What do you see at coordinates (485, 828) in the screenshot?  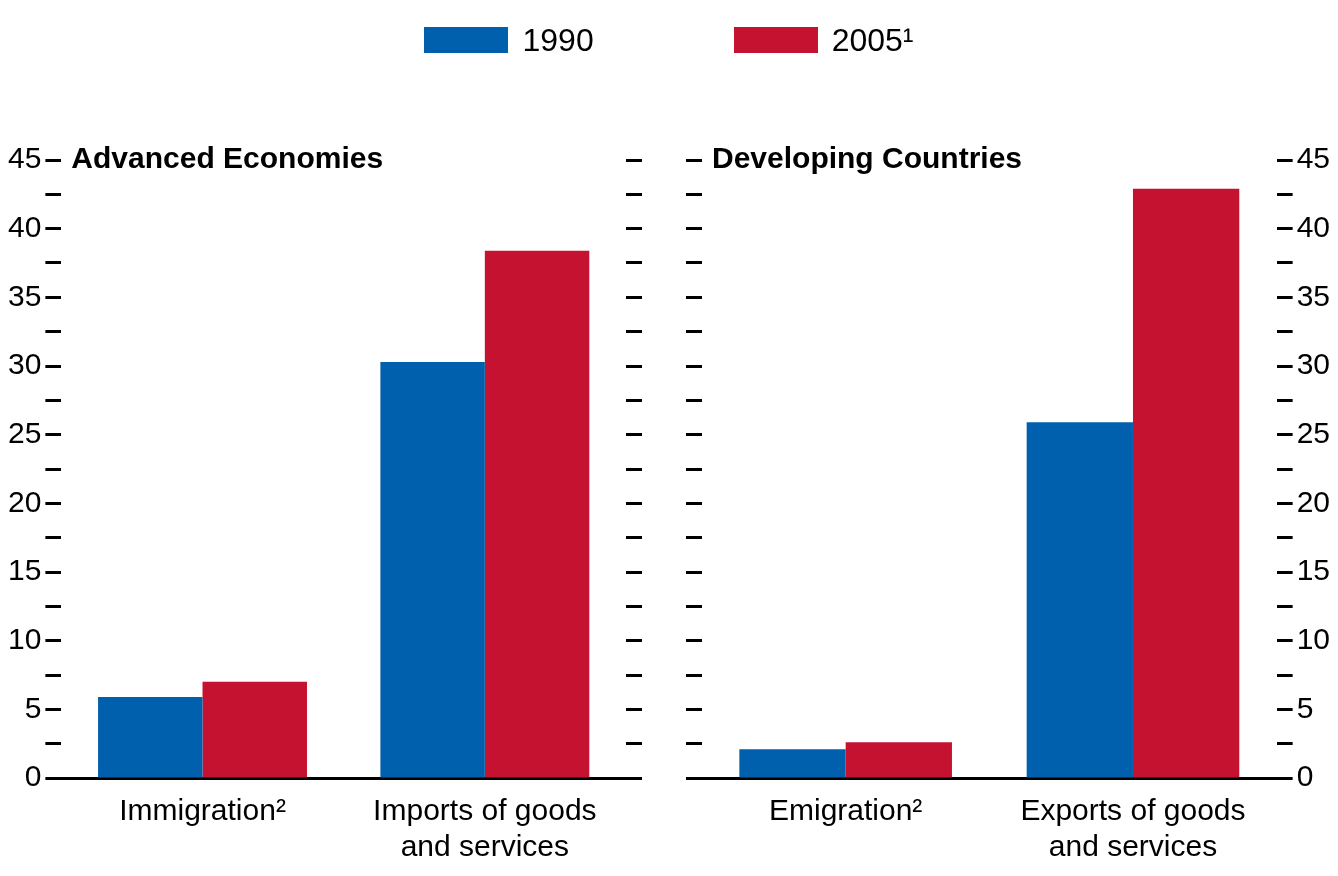 I see `x-tick-label: Imports of goods and services` at bounding box center [485, 828].